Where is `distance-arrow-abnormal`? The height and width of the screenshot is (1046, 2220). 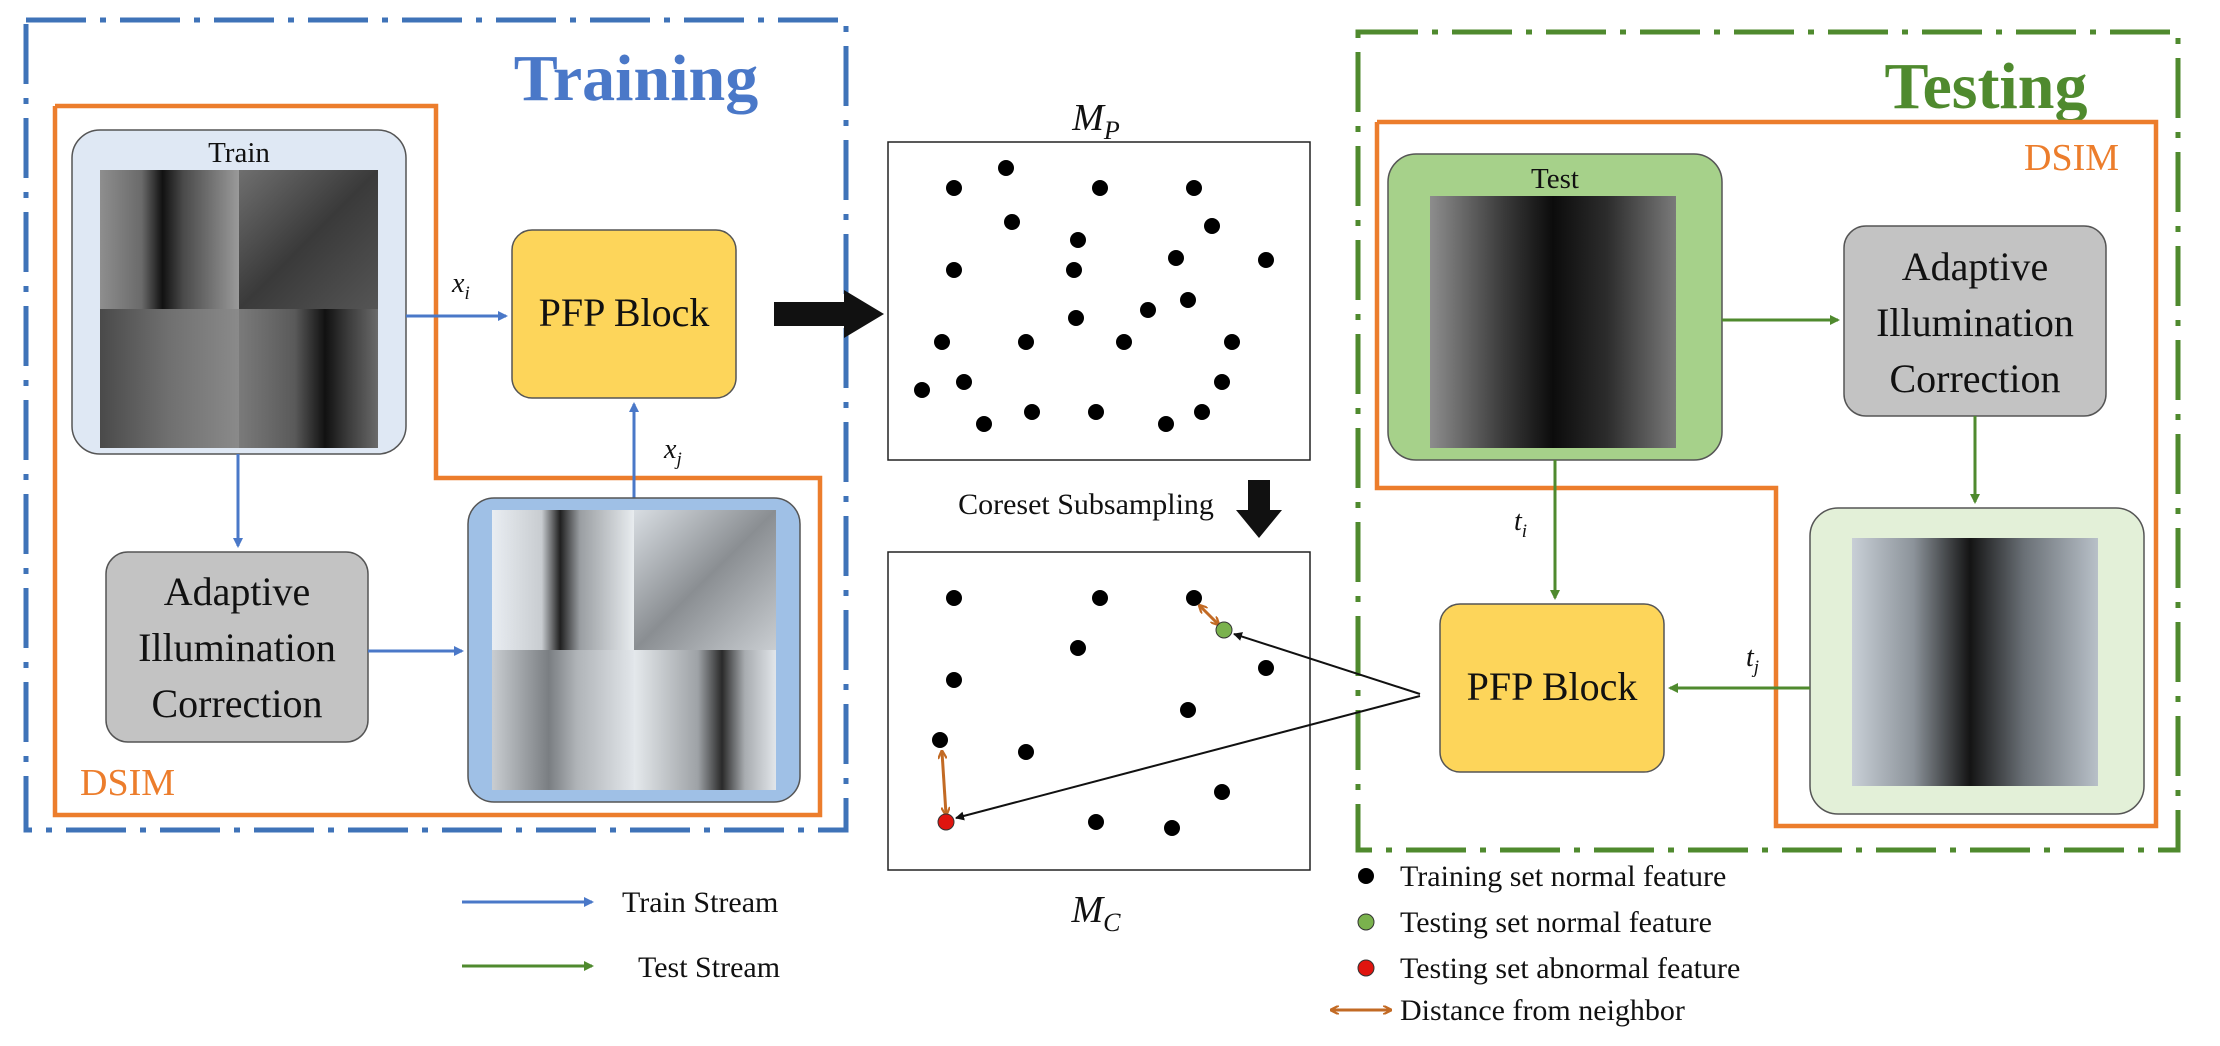
distance-arrow-abnormal is located at coordinates (944, 783).